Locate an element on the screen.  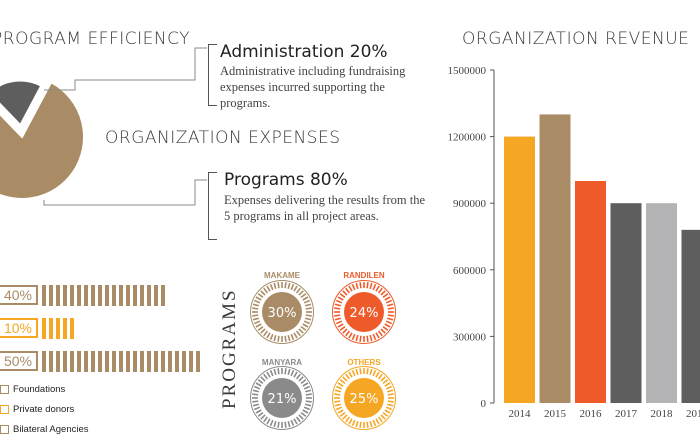
revenue-bar-2015 is located at coordinates (555, 259).